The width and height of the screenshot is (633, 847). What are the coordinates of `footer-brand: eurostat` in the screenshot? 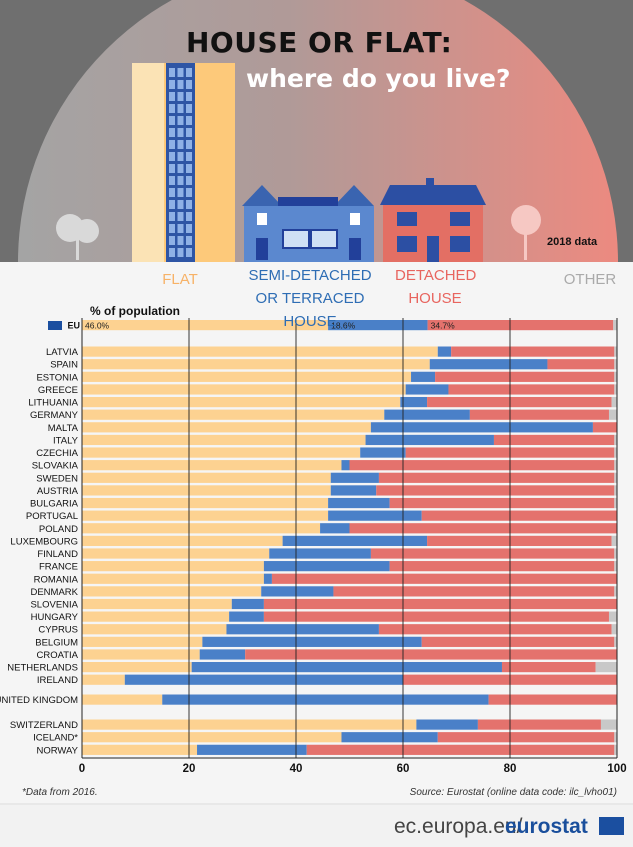 It's located at (546, 826).